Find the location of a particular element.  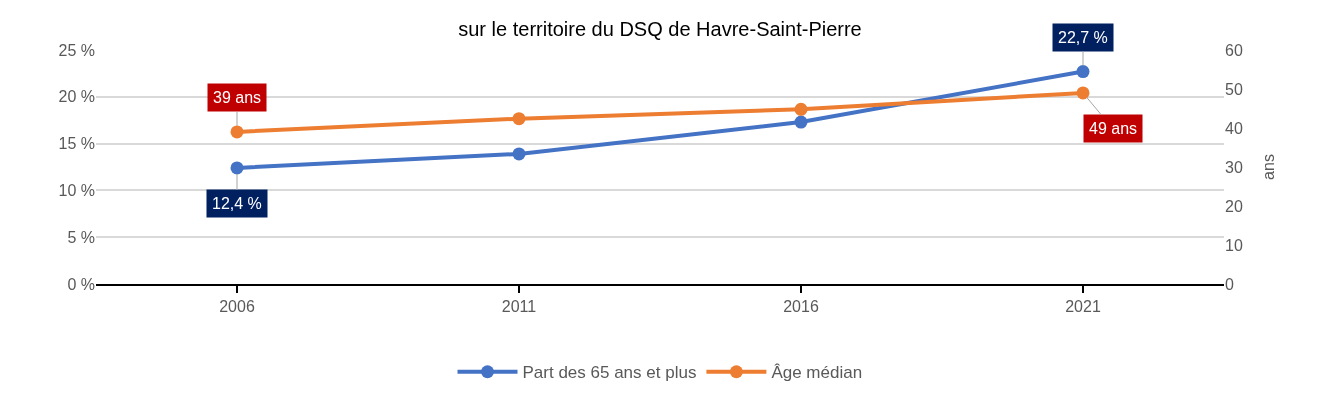

y2-tick-label: 60 is located at coordinates (1234, 50).